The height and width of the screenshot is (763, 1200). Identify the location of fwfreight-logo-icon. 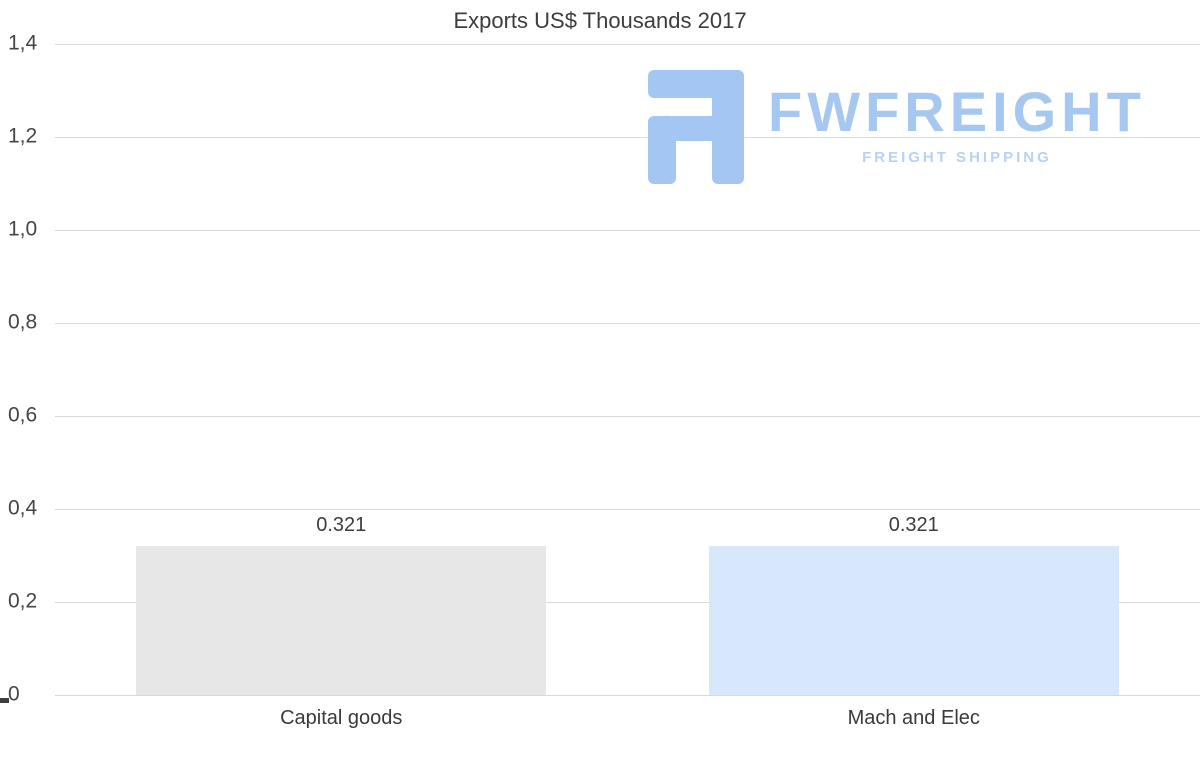
(696, 127).